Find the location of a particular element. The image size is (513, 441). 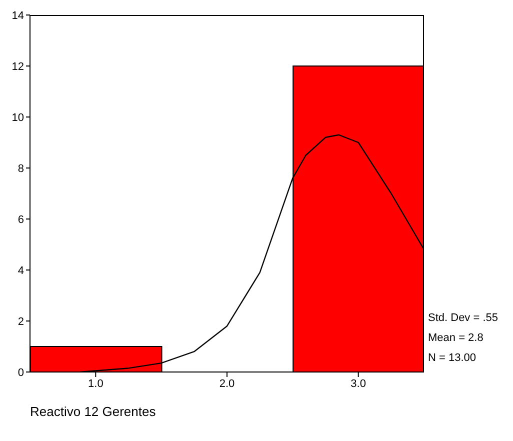

y-tick-label: 6 is located at coordinates (21, 220).